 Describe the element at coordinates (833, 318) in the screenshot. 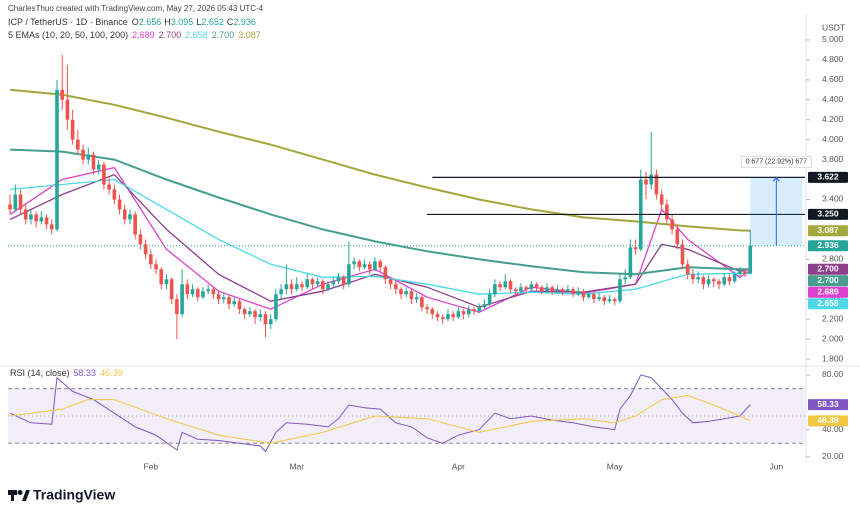

I see `y-tick-label: 2.200` at that location.